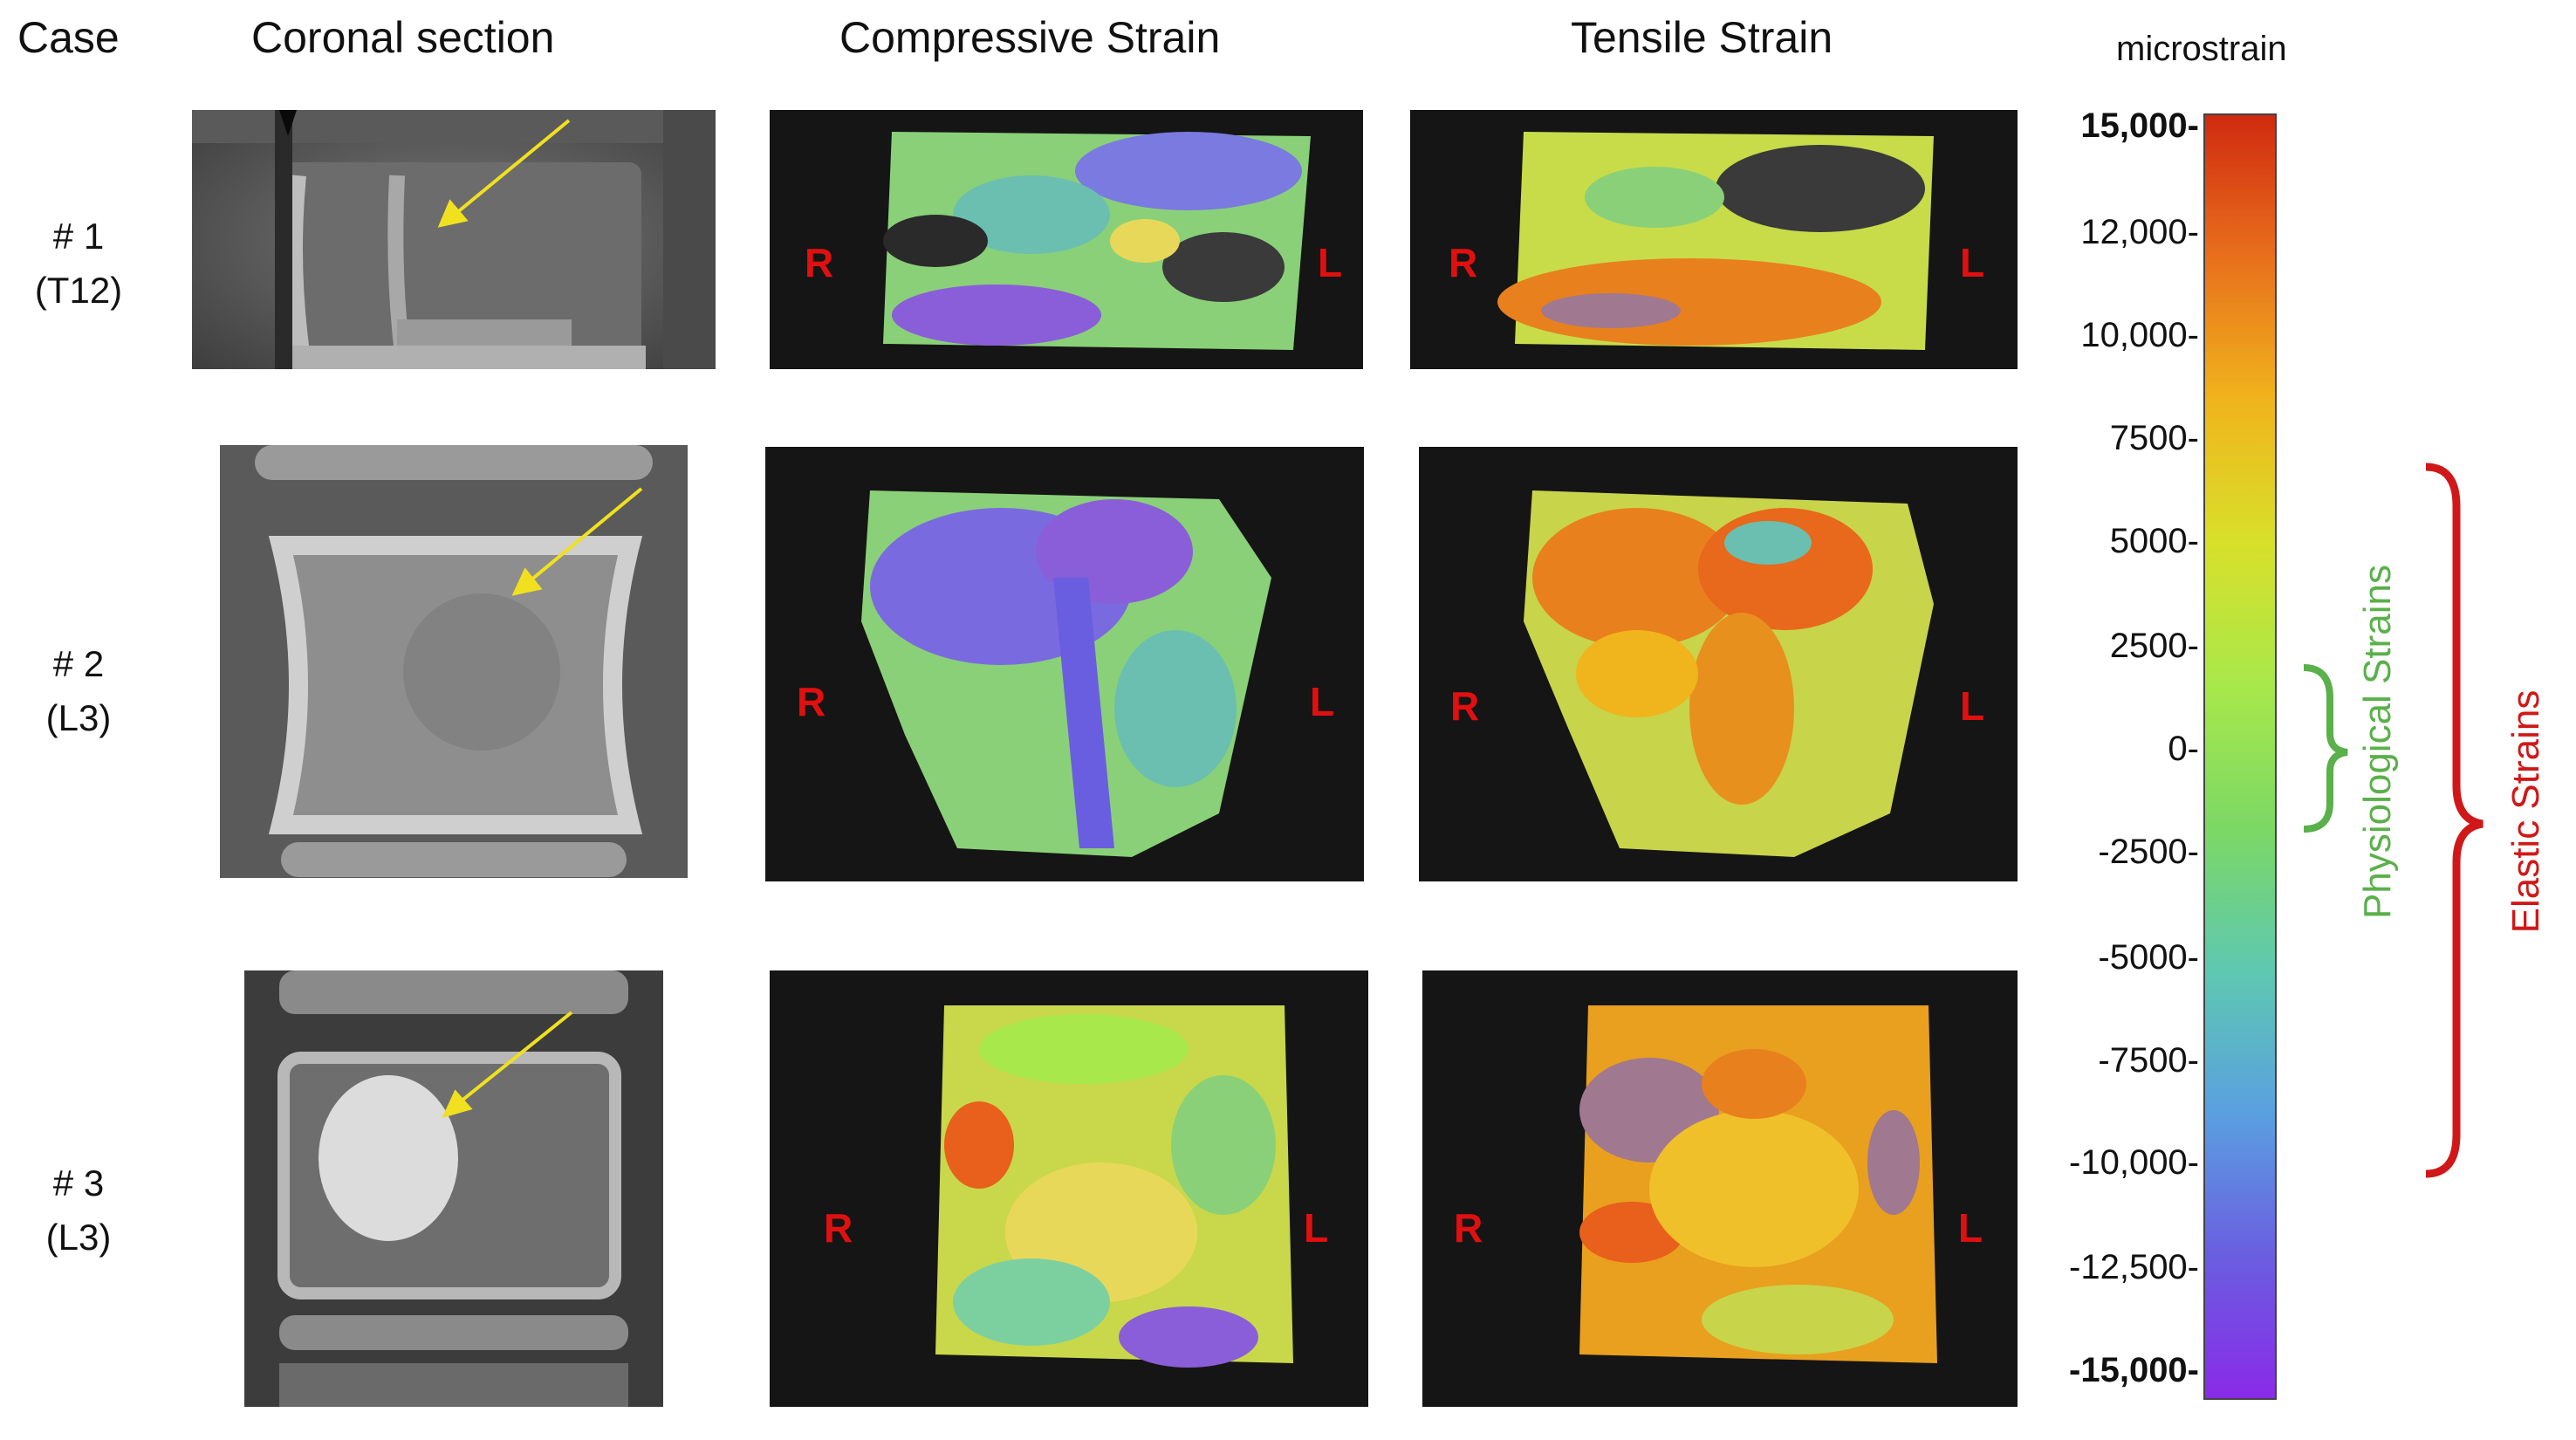  What do you see at coordinates (78, 691) in the screenshot?
I see `case-label-2: # 2 (L3)` at bounding box center [78, 691].